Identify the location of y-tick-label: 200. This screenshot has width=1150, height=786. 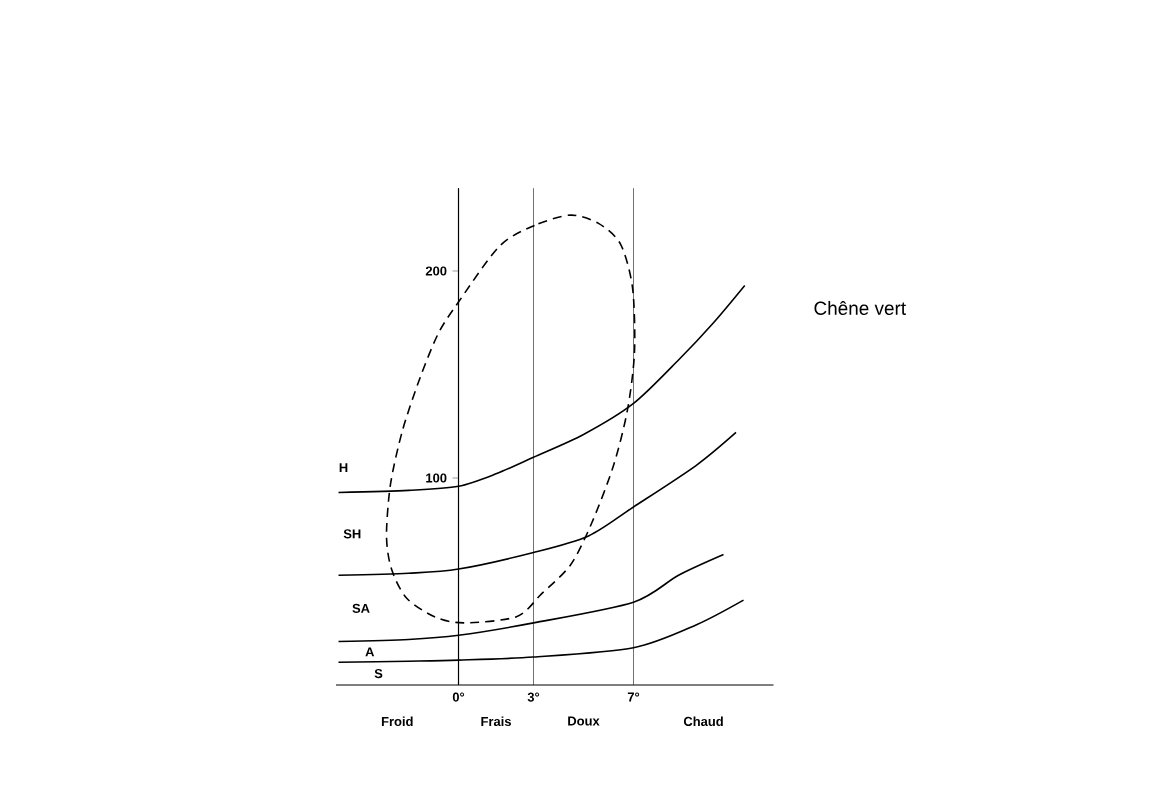
(436, 271).